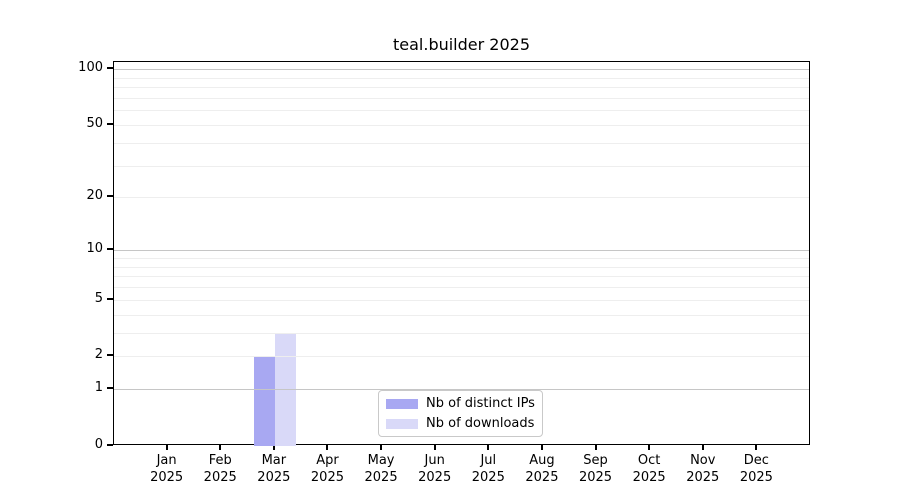 This screenshot has height=500, width=900. Describe the element at coordinates (98, 444) in the screenshot. I see `y-tick-label: 0` at that location.